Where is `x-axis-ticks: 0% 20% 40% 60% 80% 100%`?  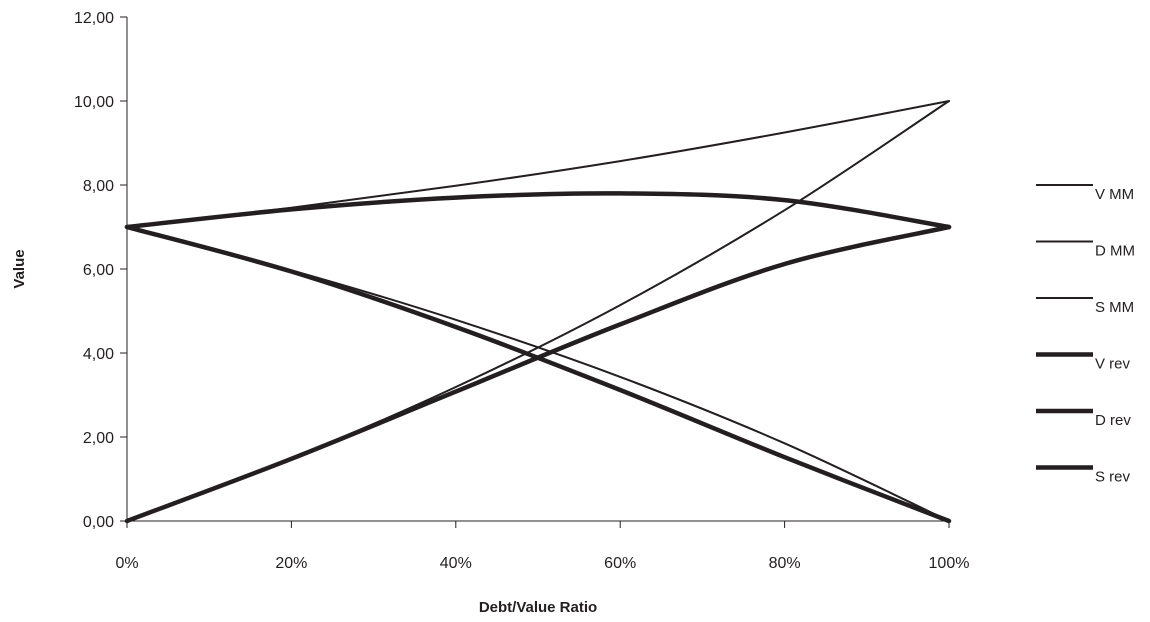 x-axis-ticks: 0% 20% 40% 60% 80% 100% is located at coordinates (542, 546).